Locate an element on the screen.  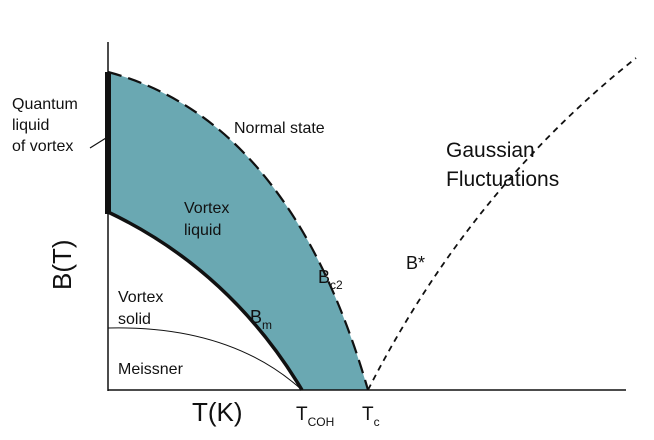
tc-label: Tc is located at coordinates (371, 416).